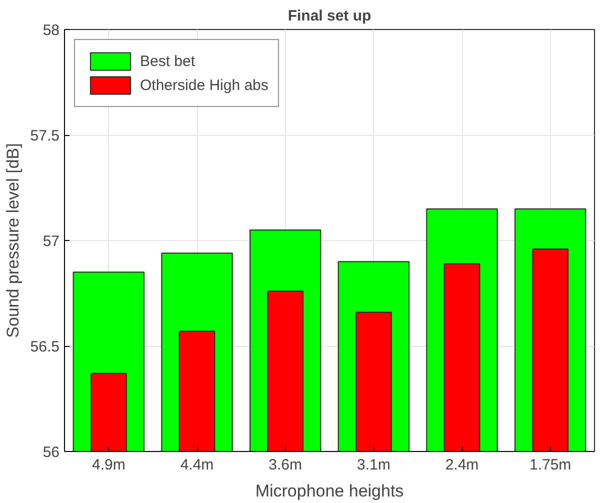  What do you see at coordinates (109, 465) in the screenshot?
I see `x-tick-label: 4.9m` at bounding box center [109, 465].